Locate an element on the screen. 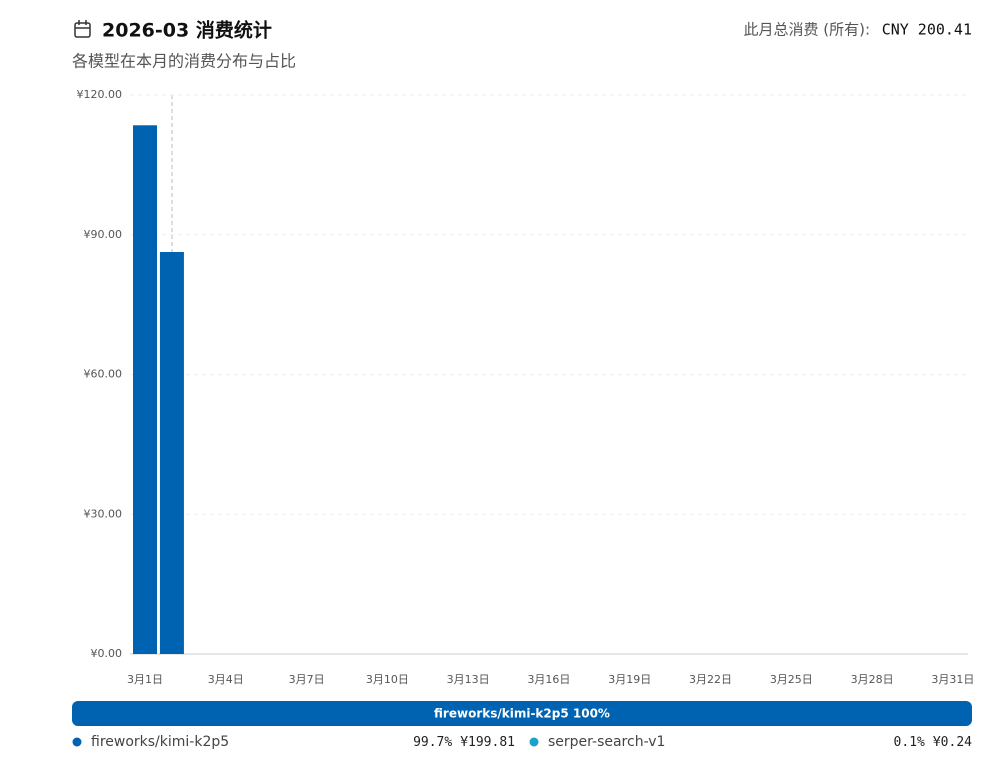  legend-value: 99.7% ¥199.81 is located at coordinates (464, 742).